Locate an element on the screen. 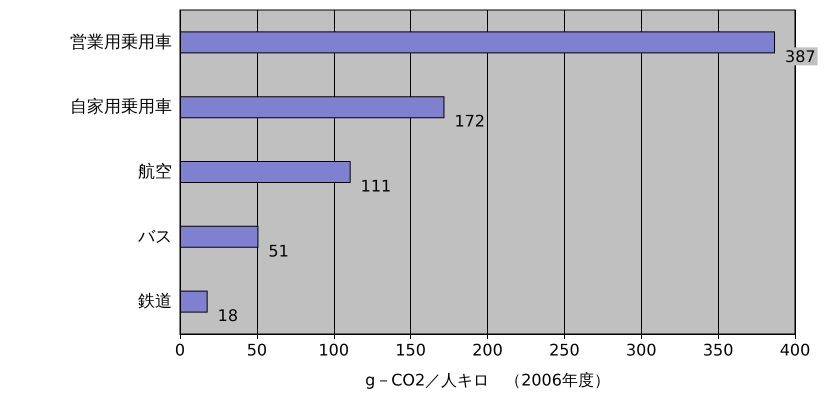 Image resolution: width=825 pixels, height=404 pixels. y-tick-label: 自家用乗用車 is located at coordinates (121, 107).